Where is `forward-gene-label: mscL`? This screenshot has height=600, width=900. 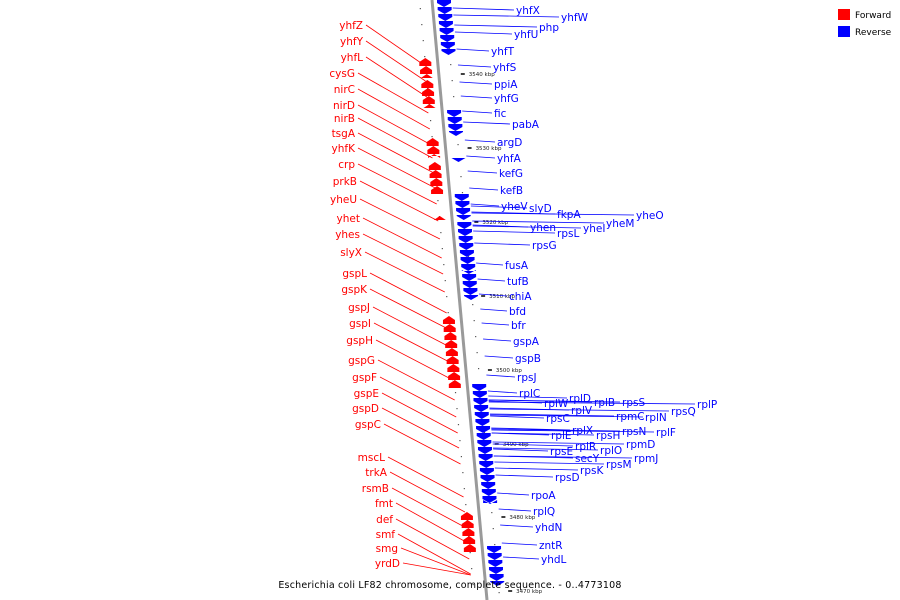
forward-gene-label: mscL is located at coordinates (371, 458).